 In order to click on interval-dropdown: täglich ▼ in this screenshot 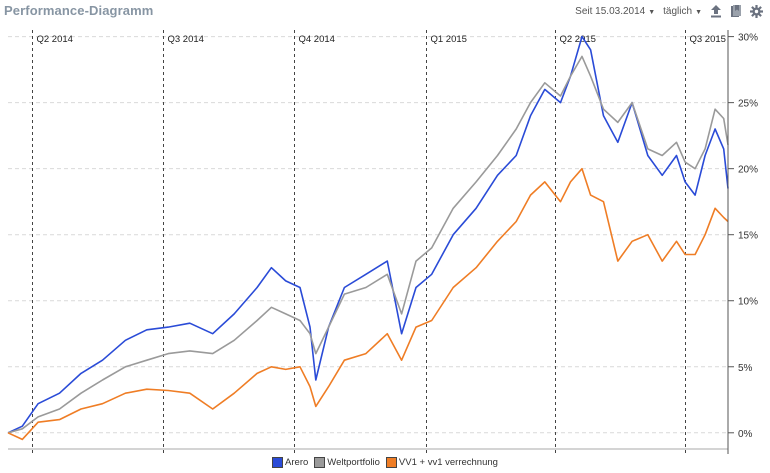, I will do `click(682, 11)`.